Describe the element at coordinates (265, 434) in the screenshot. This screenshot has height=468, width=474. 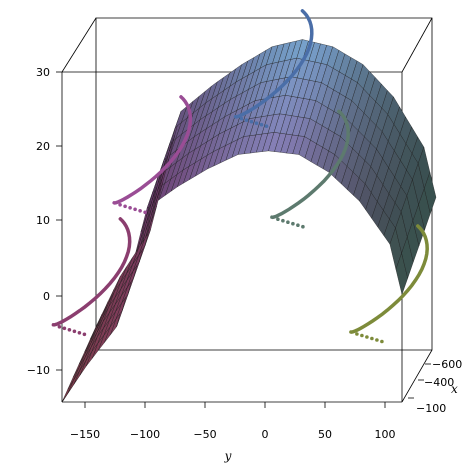
I see `y-tick-label: 0` at that location.